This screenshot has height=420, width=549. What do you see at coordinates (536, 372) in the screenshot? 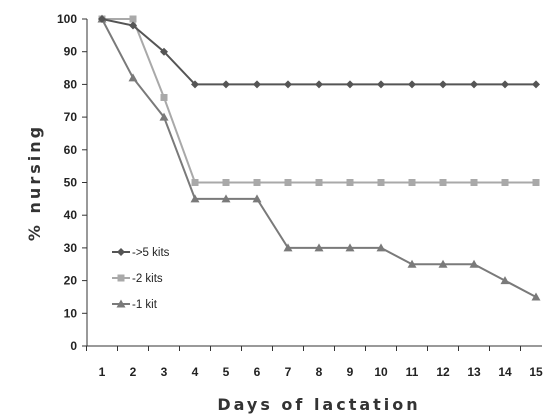
I see `x-tick-label: 15` at bounding box center [536, 372].